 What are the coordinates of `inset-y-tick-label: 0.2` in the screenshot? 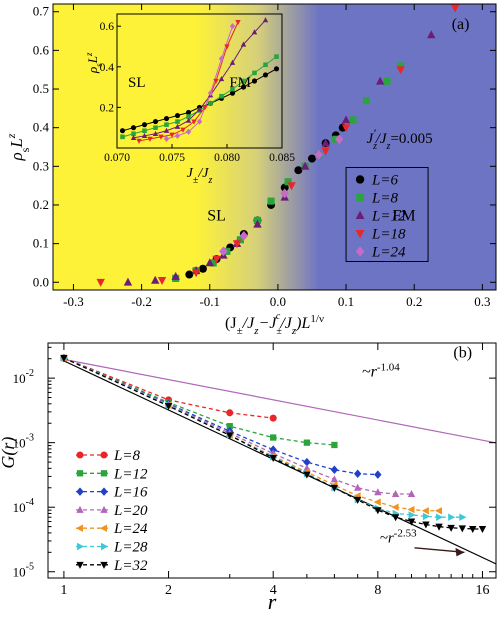 It's located at (107, 108).